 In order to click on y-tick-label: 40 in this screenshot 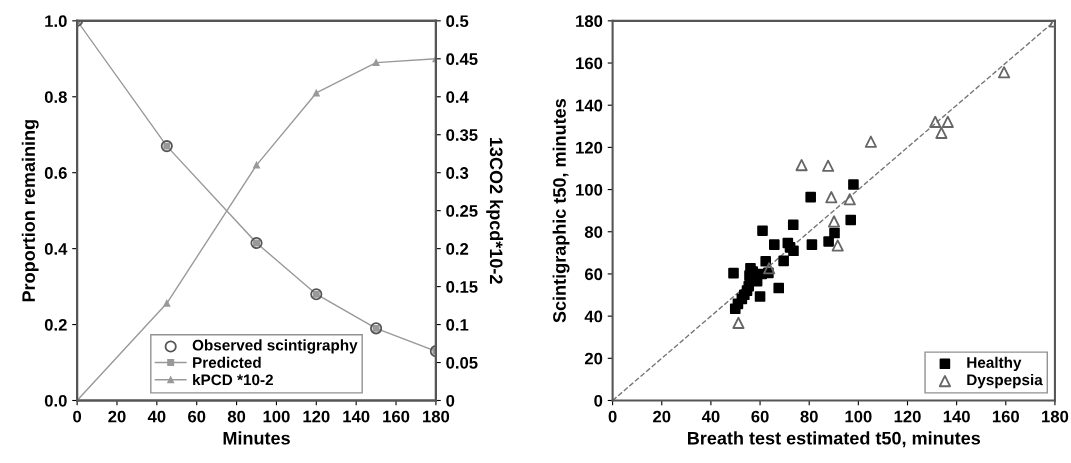, I will do `click(593, 316)`.